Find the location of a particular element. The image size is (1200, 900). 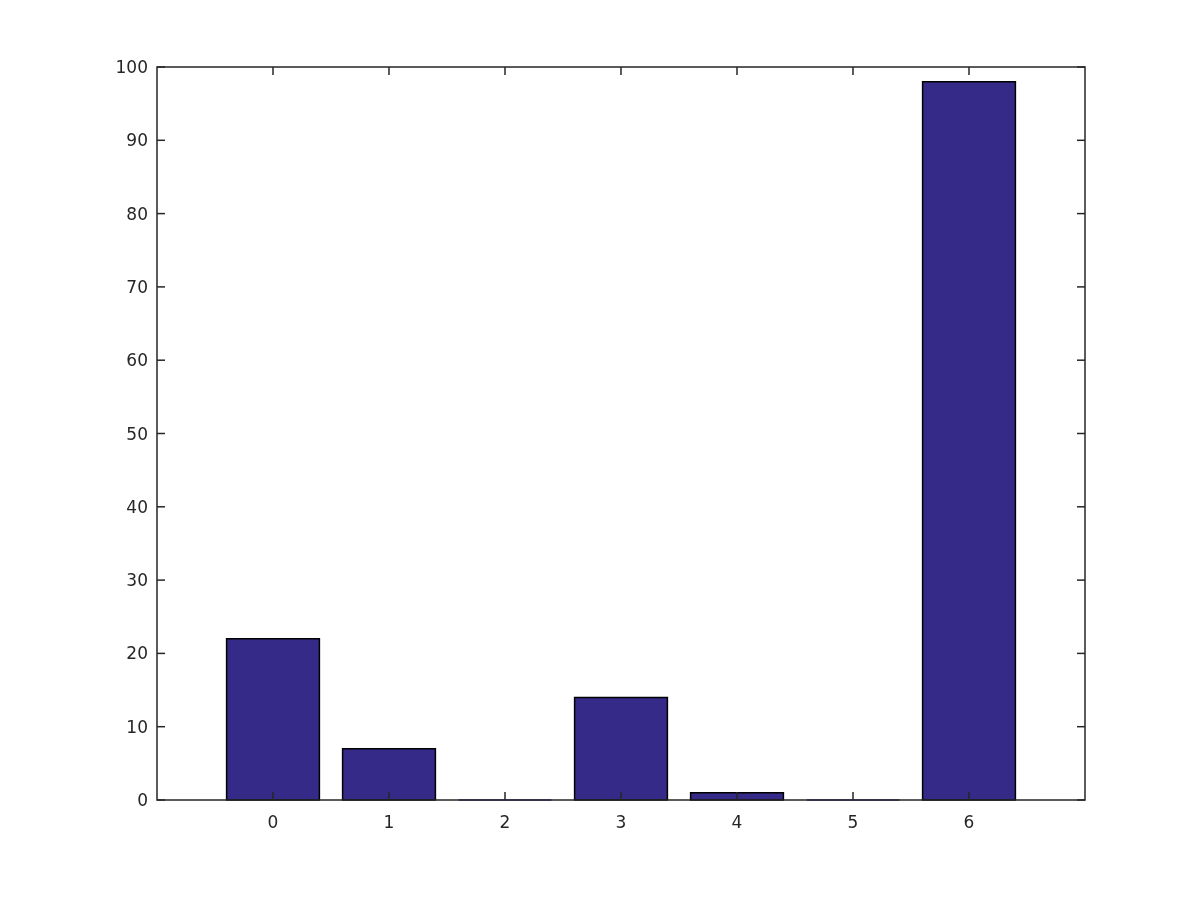

x-tick-label: 6 is located at coordinates (969, 822).